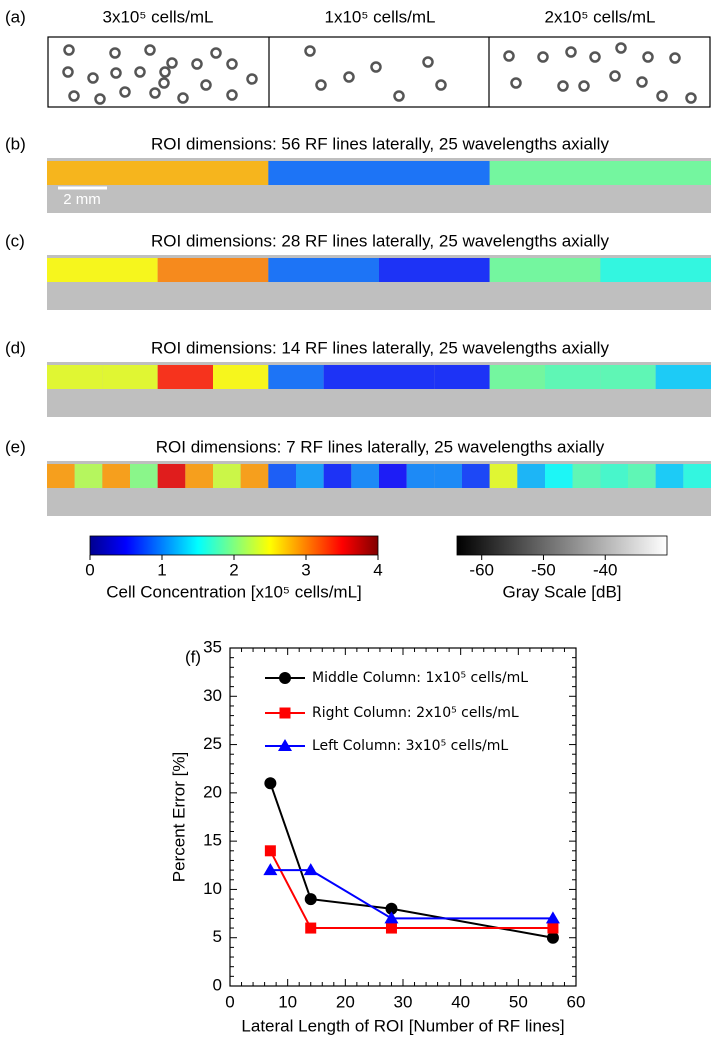 Image resolution: width=719 pixels, height=1045 pixels. I want to click on column-label: 3x10⁵ cells/mL, so click(158, 16).